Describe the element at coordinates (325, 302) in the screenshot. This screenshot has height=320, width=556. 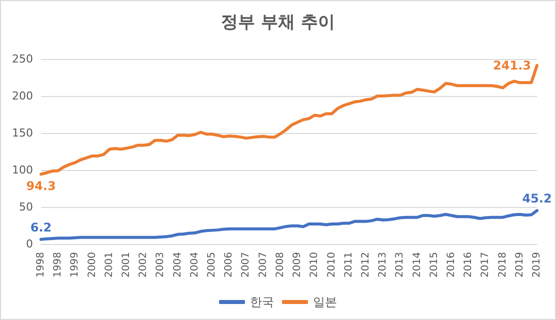
I see `legend-label: 일본` at that location.